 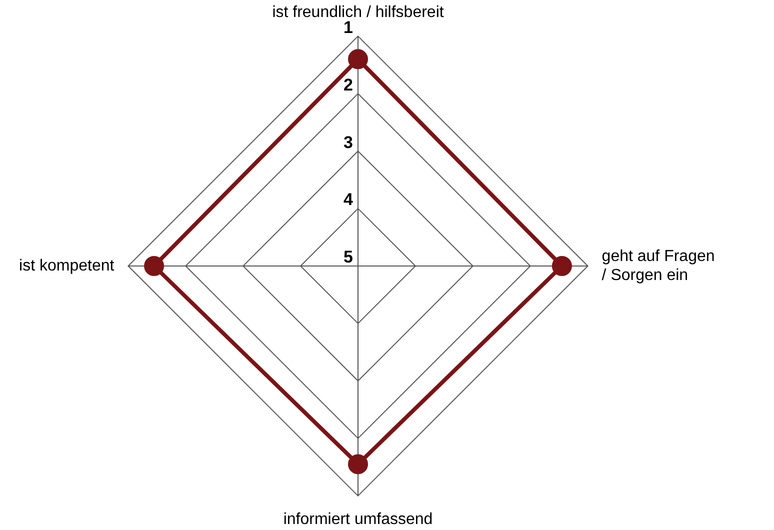 I want to click on spoke-label: informiert umfassend, so click(x=358, y=519).